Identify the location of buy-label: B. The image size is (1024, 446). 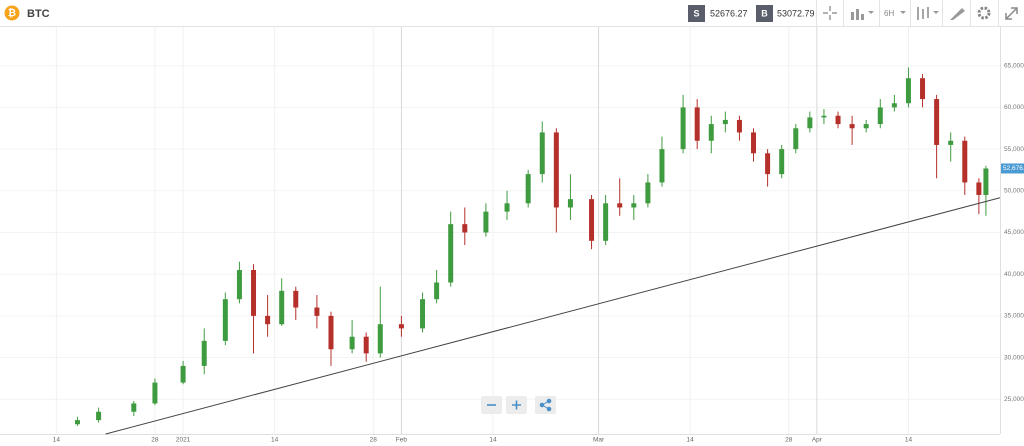
(764, 13).